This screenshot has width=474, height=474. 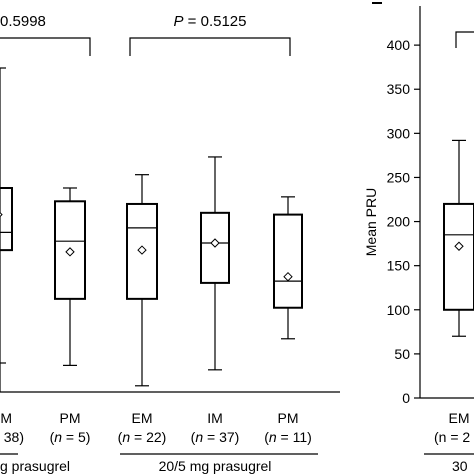 I want to click on right-boxes, so click(x=458, y=238).